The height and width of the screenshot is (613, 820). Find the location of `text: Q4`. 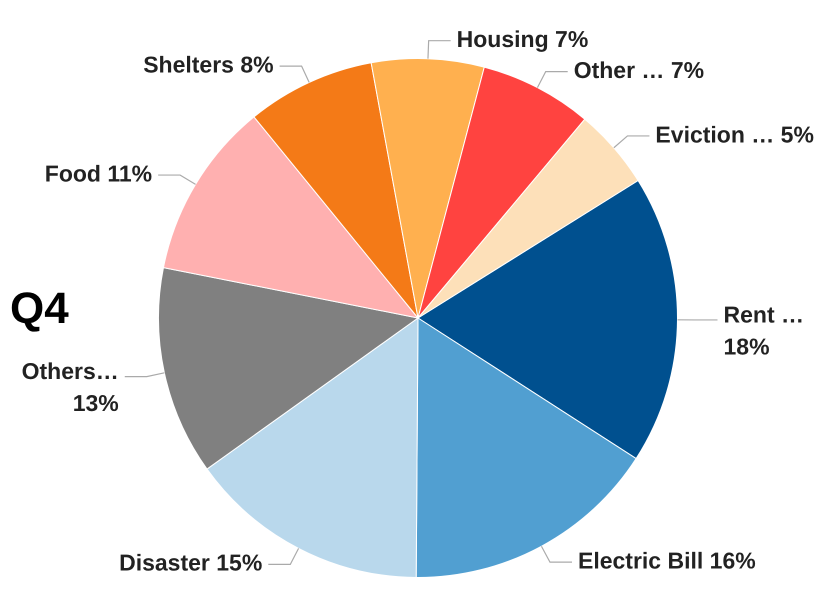

text: Q4 is located at coordinates (39, 309).